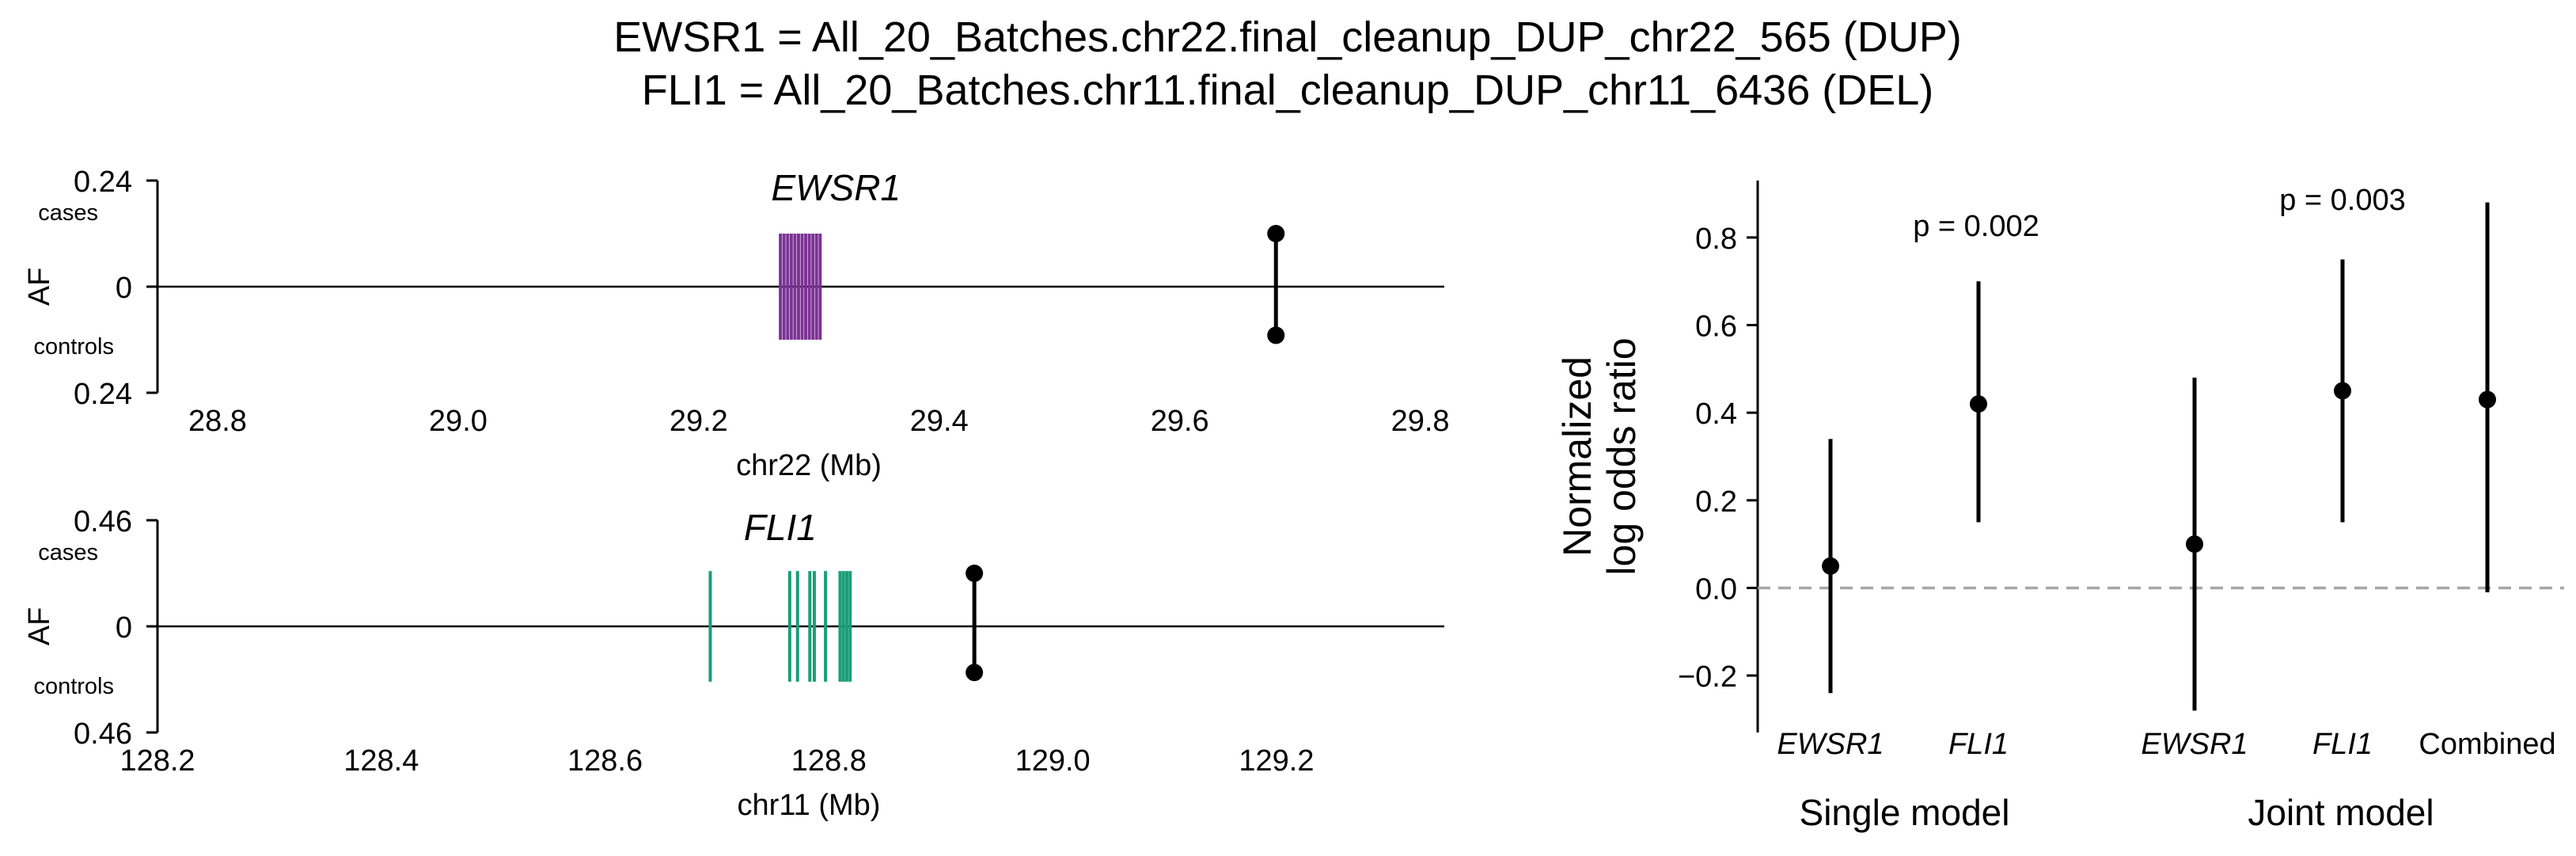 The width and height of the screenshot is (2576, 856). I want to click on fli1-y-tick-label-zero: 0, so click(124, 628).